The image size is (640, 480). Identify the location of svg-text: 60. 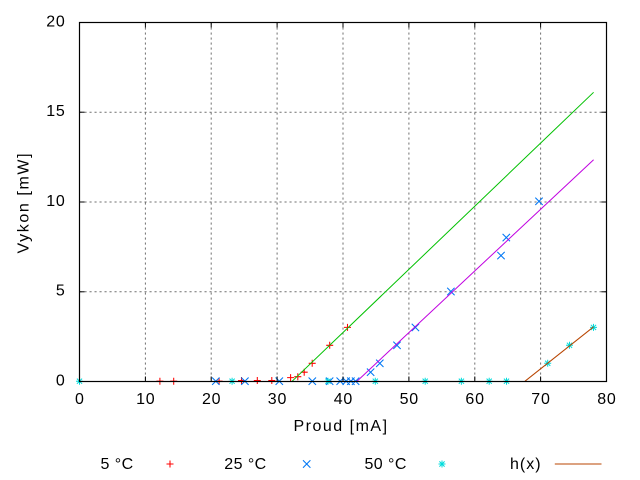
(474, 399).